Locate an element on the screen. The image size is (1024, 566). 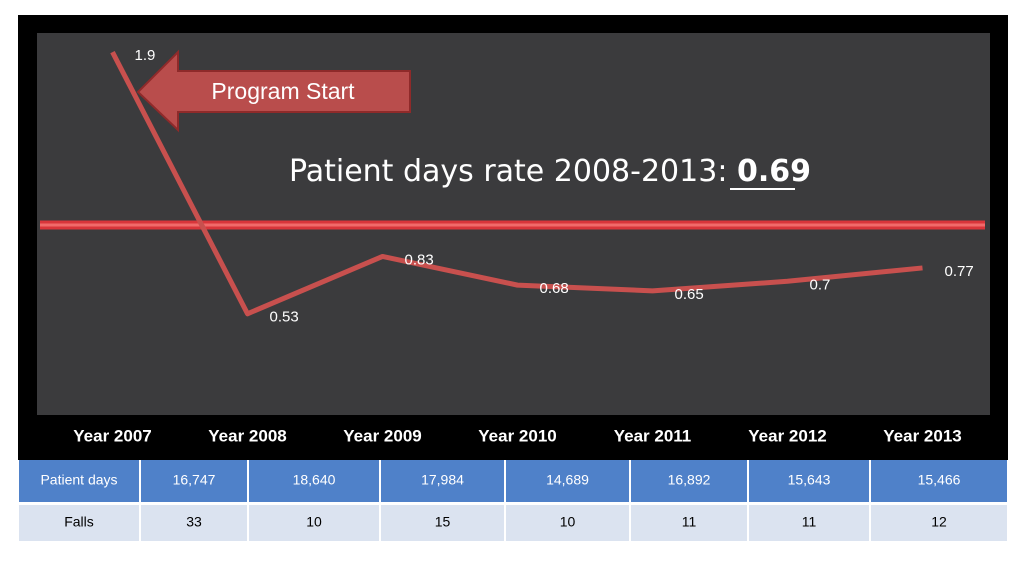
table-text: 12 is located at coordinates (939, 522).